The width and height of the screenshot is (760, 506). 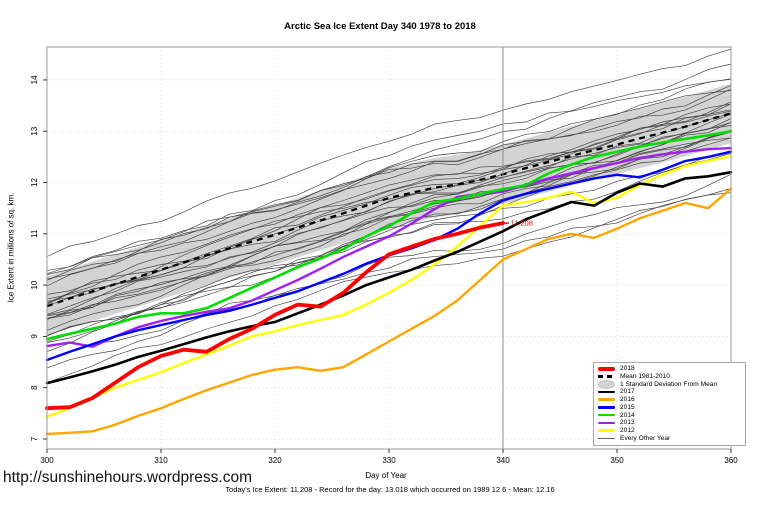 I want to click on y-tick-label: 7, so click(x=34, y=438).